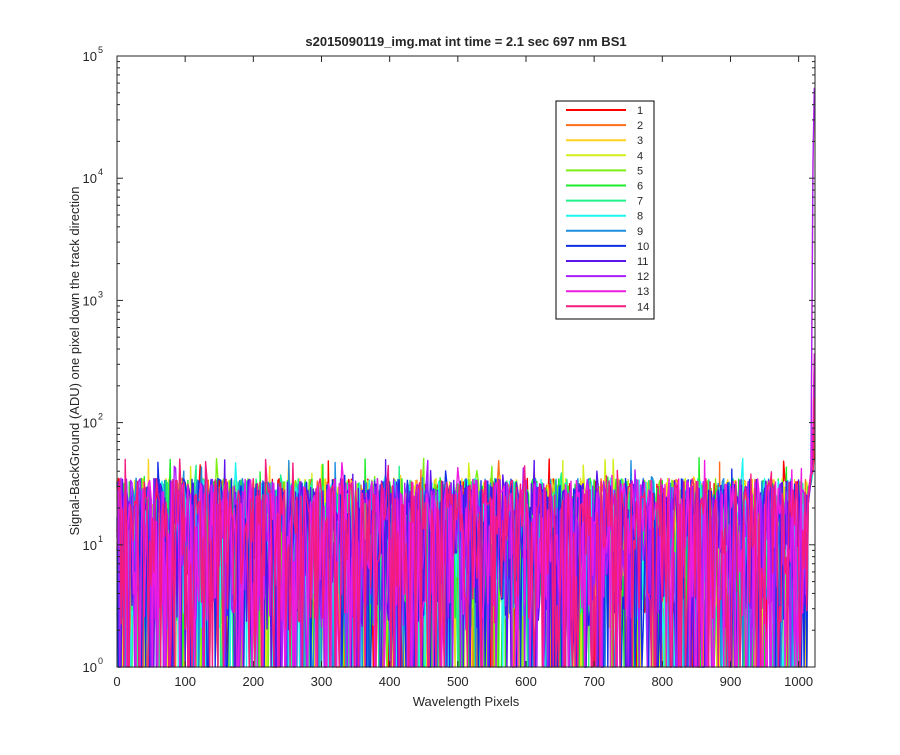 The height and width of the screenshot is (755, 900). What do you see at coordinates (253, 681) in the screenshot?
I see `x-tick-label: 200` at bounding box center [253, 681].